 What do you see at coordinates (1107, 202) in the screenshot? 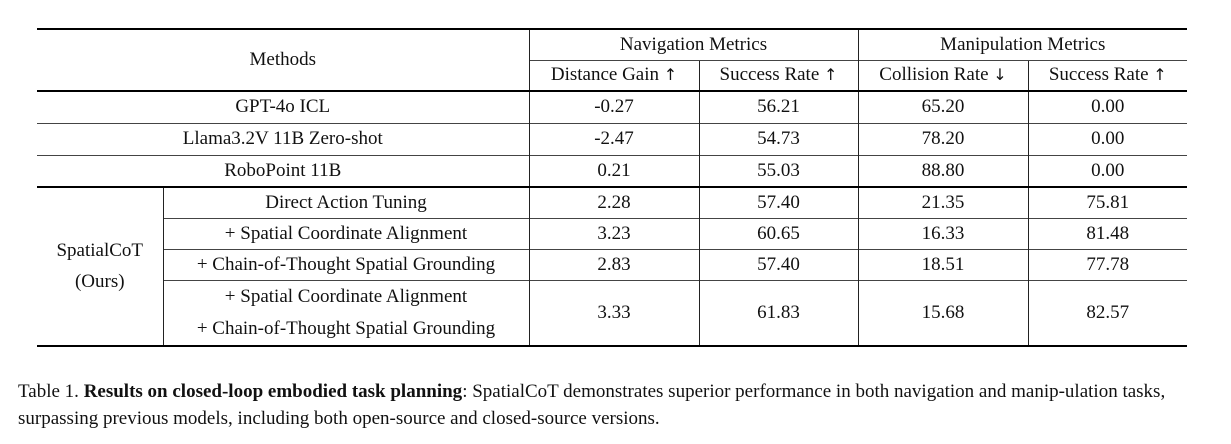
I see `value-cell: 75.81` at bounding box center [1107, 202].